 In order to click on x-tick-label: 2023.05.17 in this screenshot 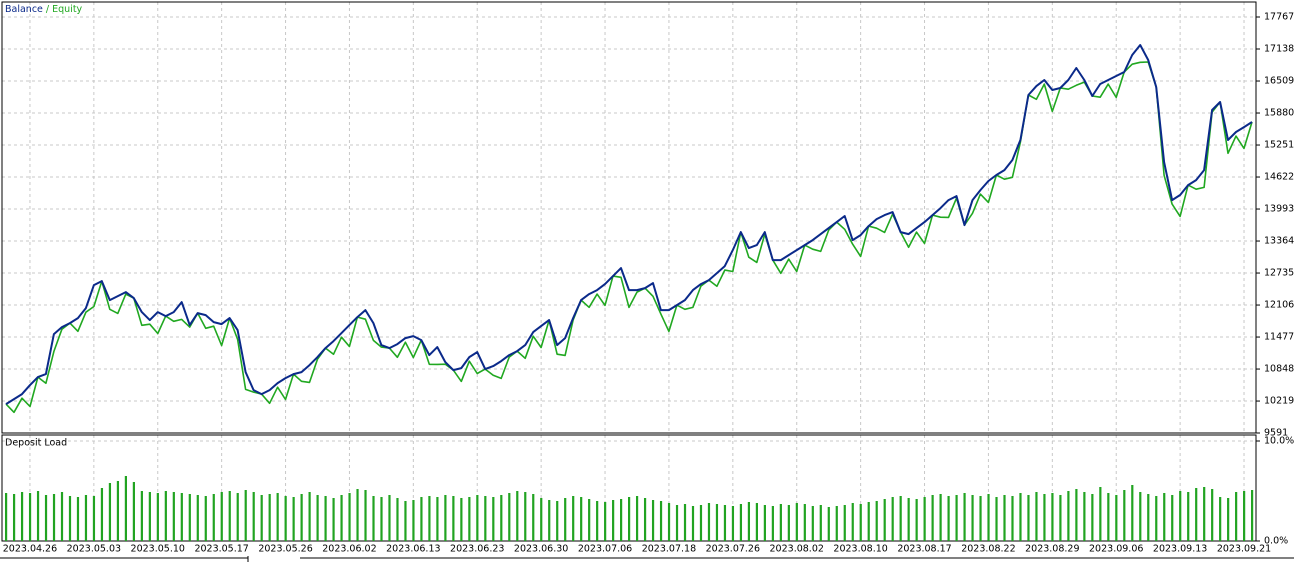, I will do `click(221, 549)`.